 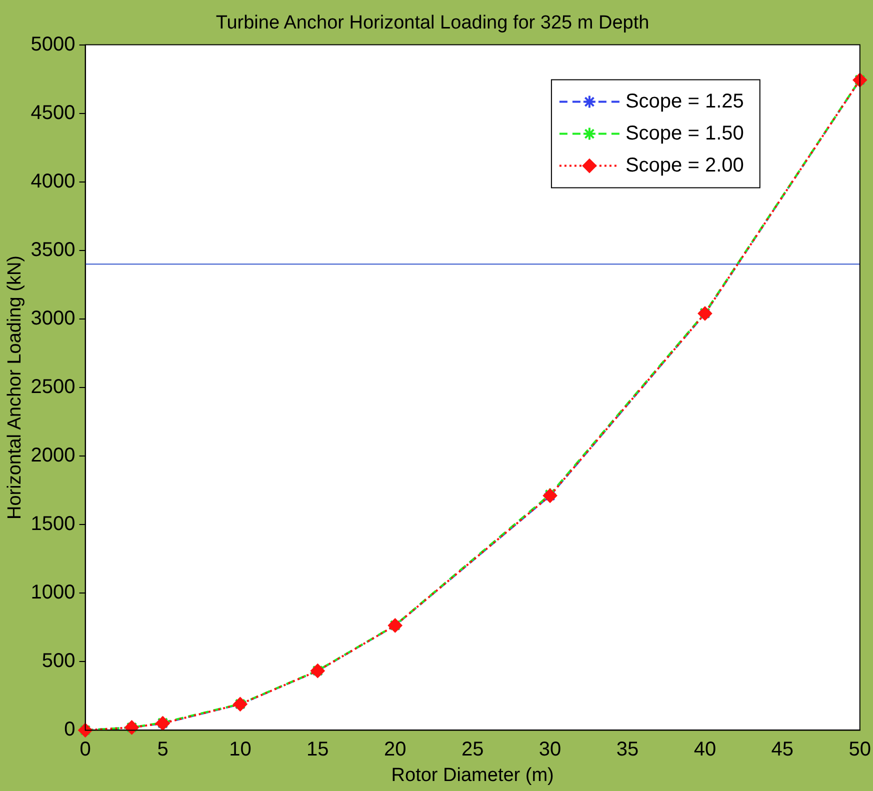 What do you see at coordinates (550, 749) in the screenshot?
I see `x-tick-label: 30` at bounding box center [550, 749].